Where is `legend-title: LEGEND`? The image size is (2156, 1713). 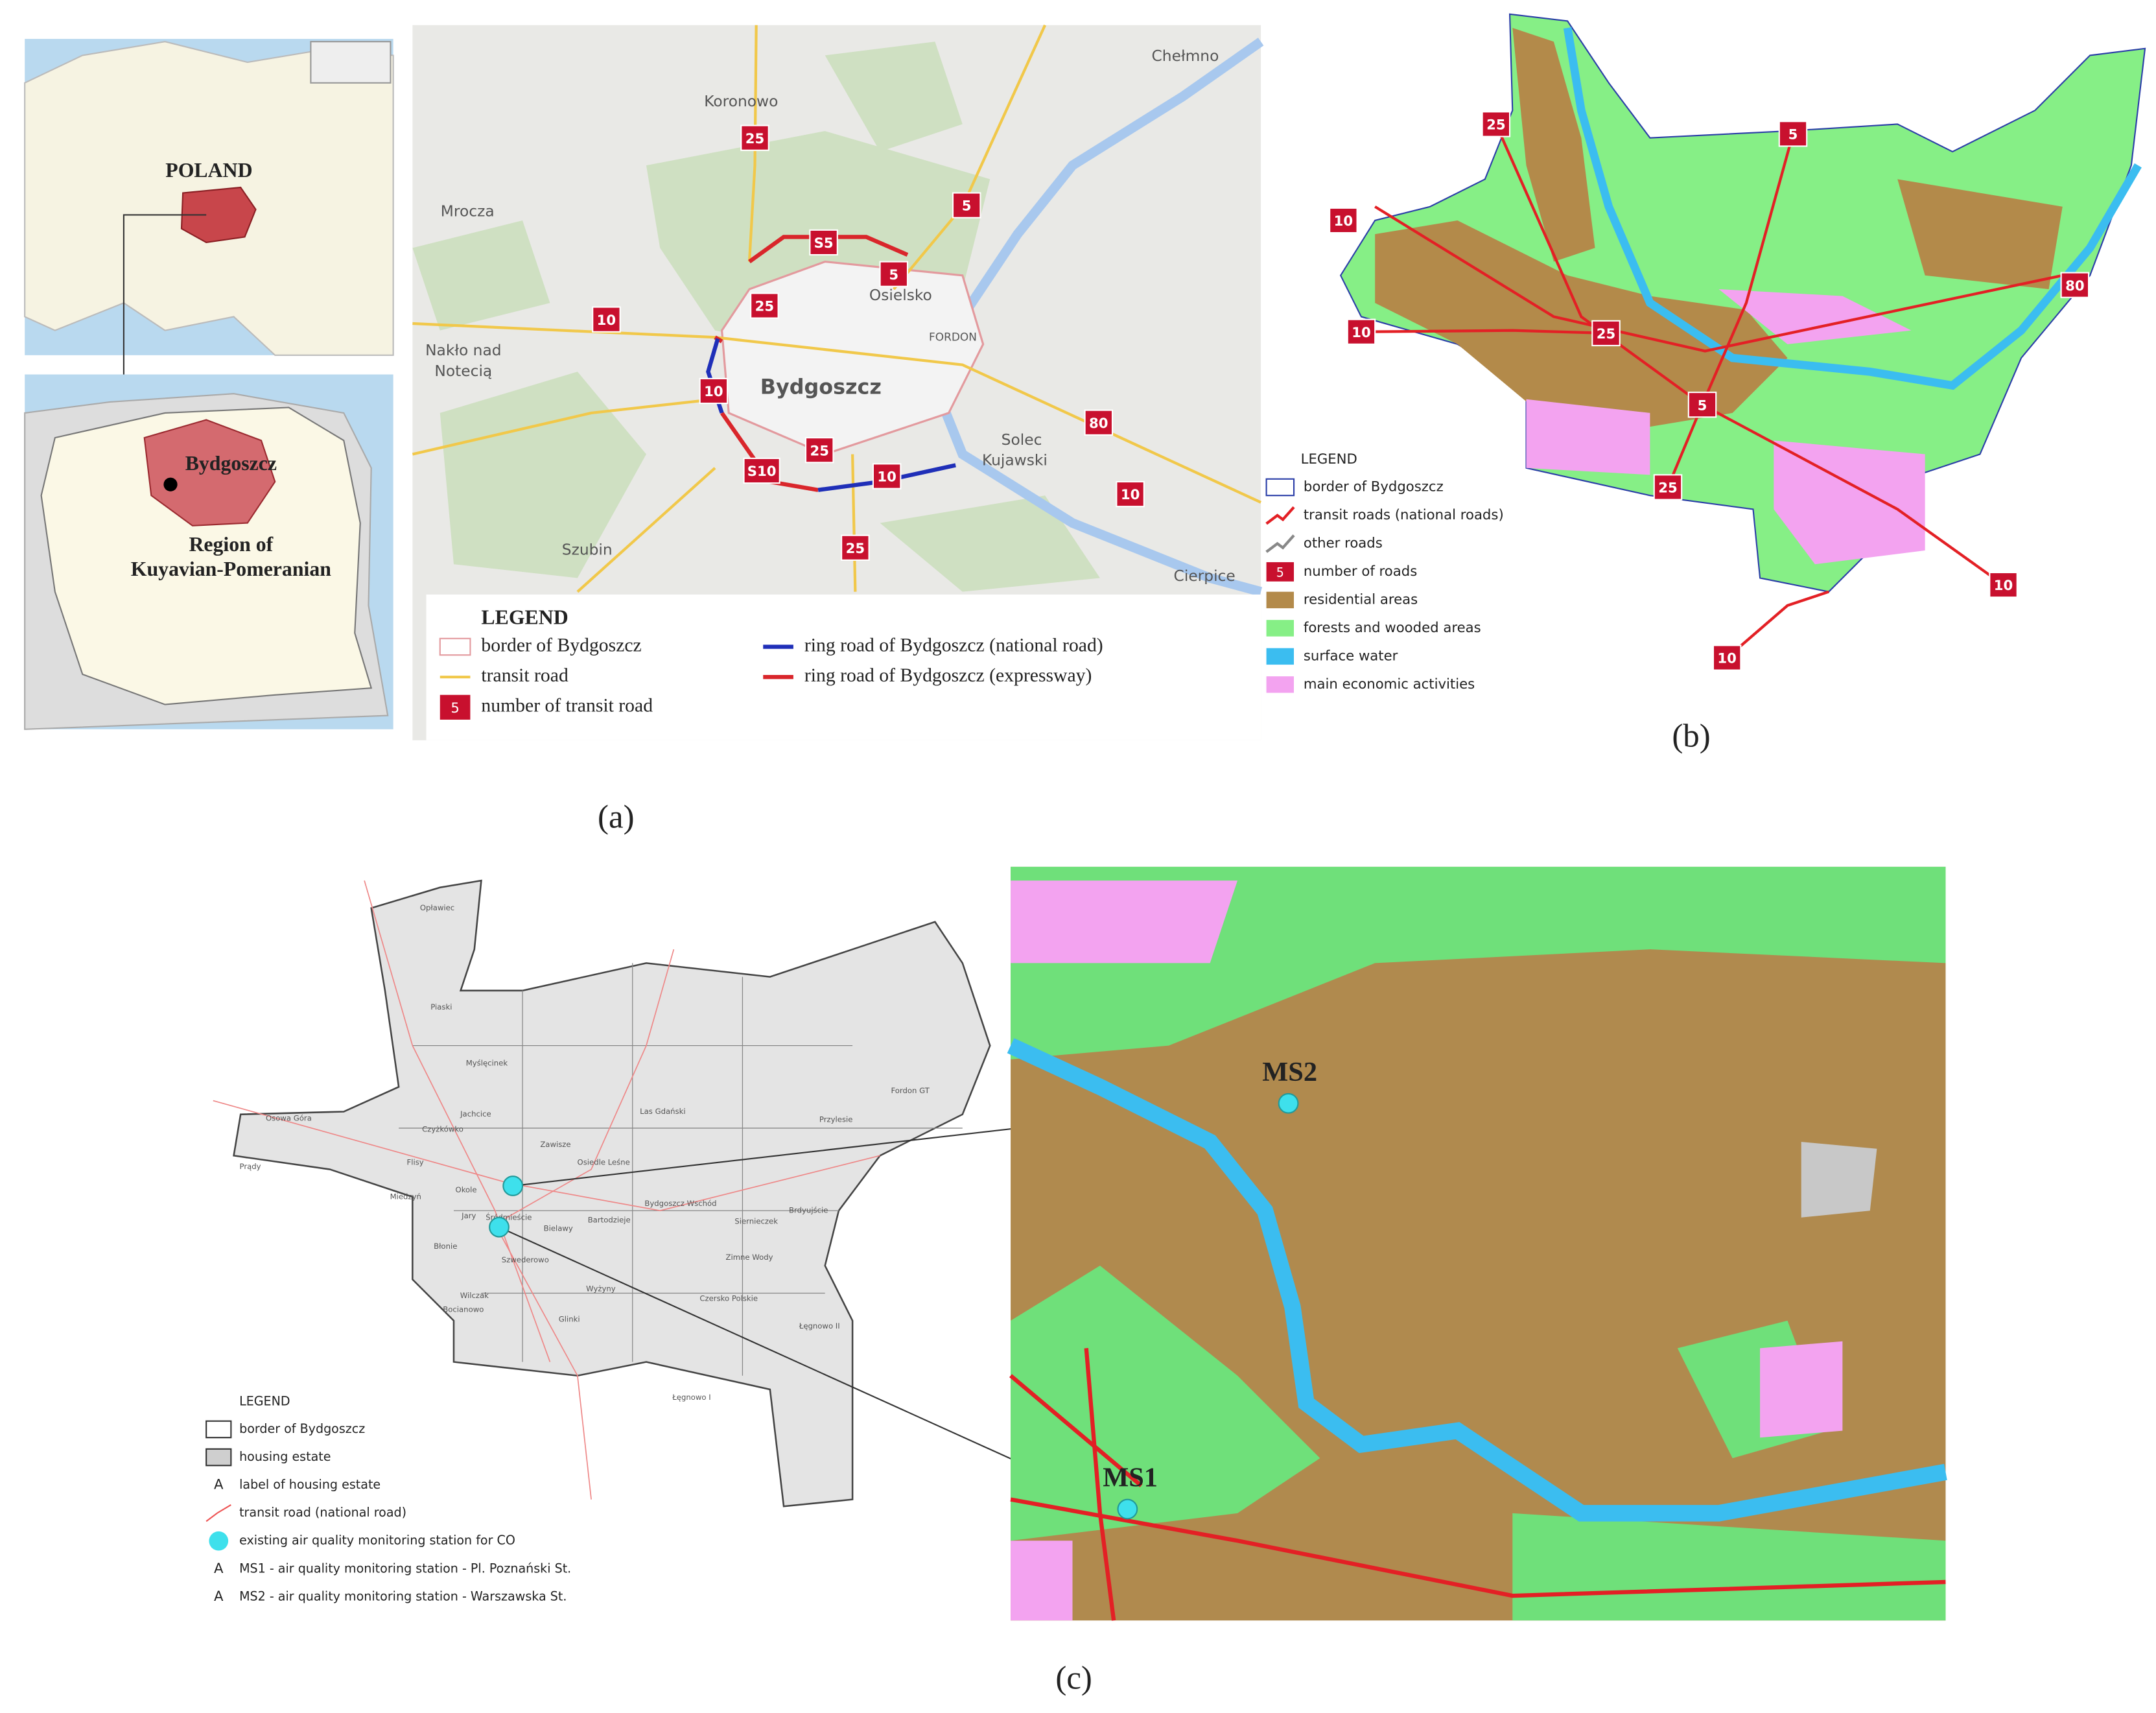 legend-title: LEGEND is located at coordinates (524, 617).